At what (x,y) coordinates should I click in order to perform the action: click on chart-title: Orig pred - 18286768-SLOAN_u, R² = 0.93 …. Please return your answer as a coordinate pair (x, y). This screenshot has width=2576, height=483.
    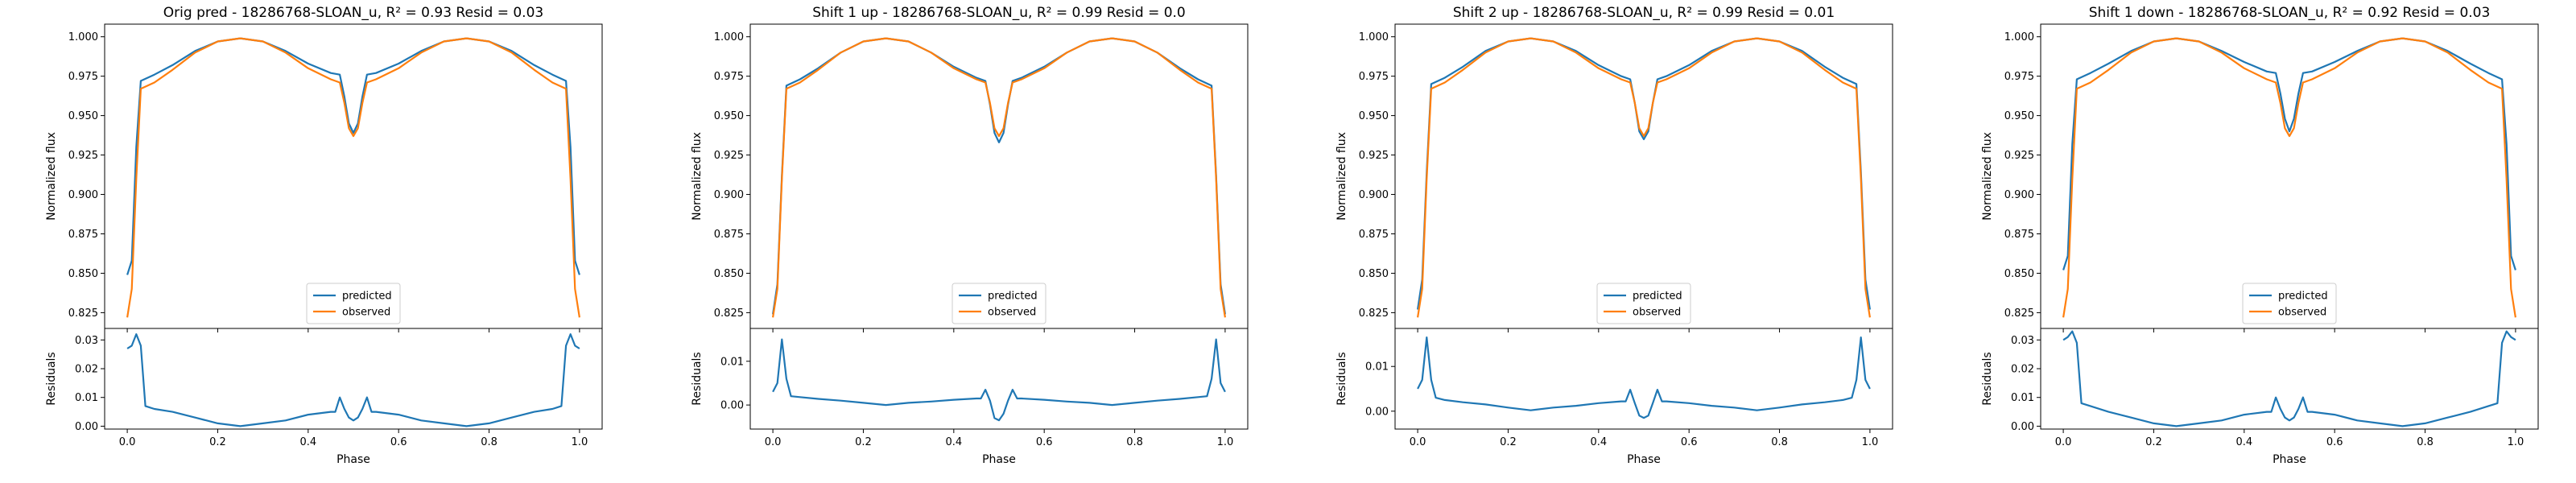
    Looking at the image, I should click on (353, 13).